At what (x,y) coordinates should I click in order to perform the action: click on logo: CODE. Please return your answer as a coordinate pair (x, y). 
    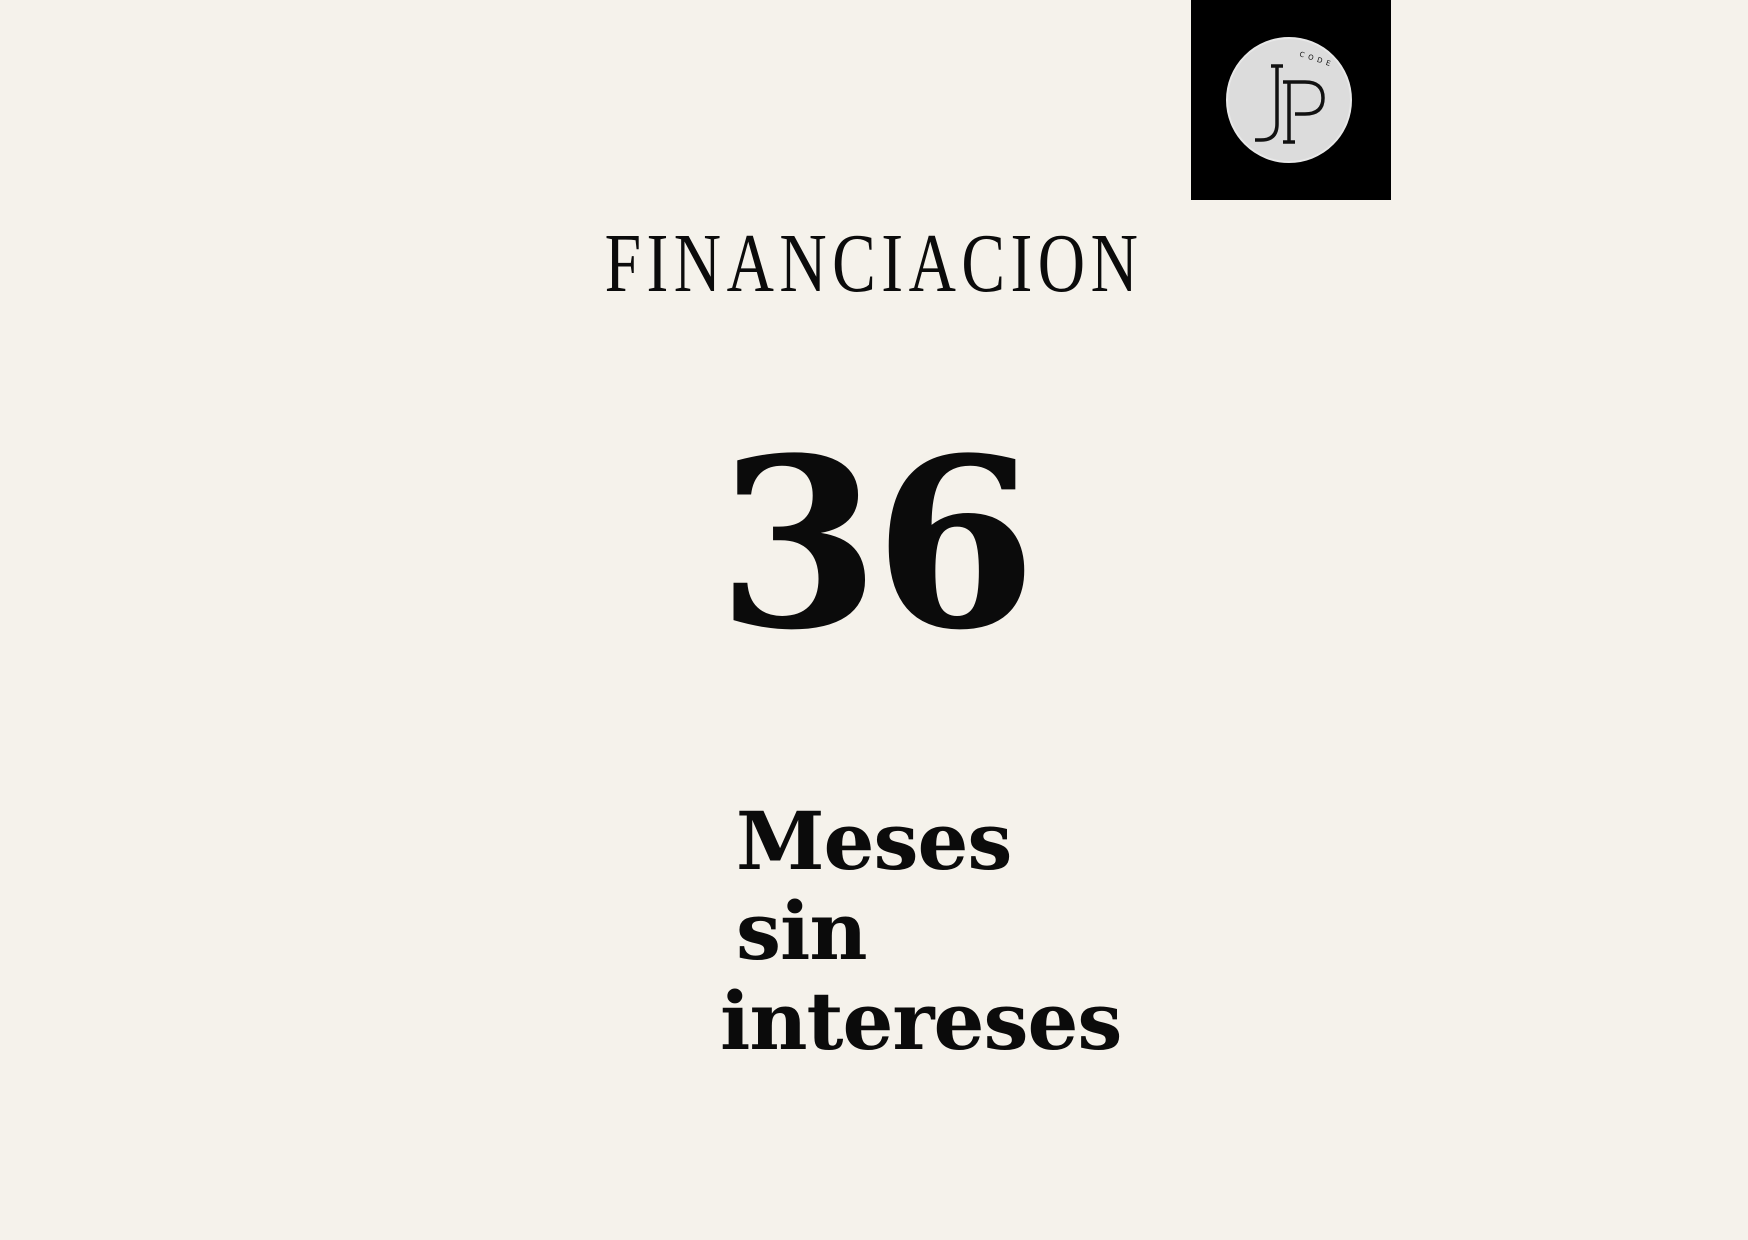
    Looking at the image, I should click on (1291, 100).